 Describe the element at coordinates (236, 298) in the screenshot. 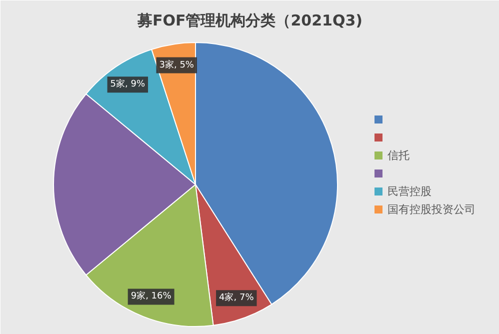

I see `data-label: 4家, 7%` at that location.